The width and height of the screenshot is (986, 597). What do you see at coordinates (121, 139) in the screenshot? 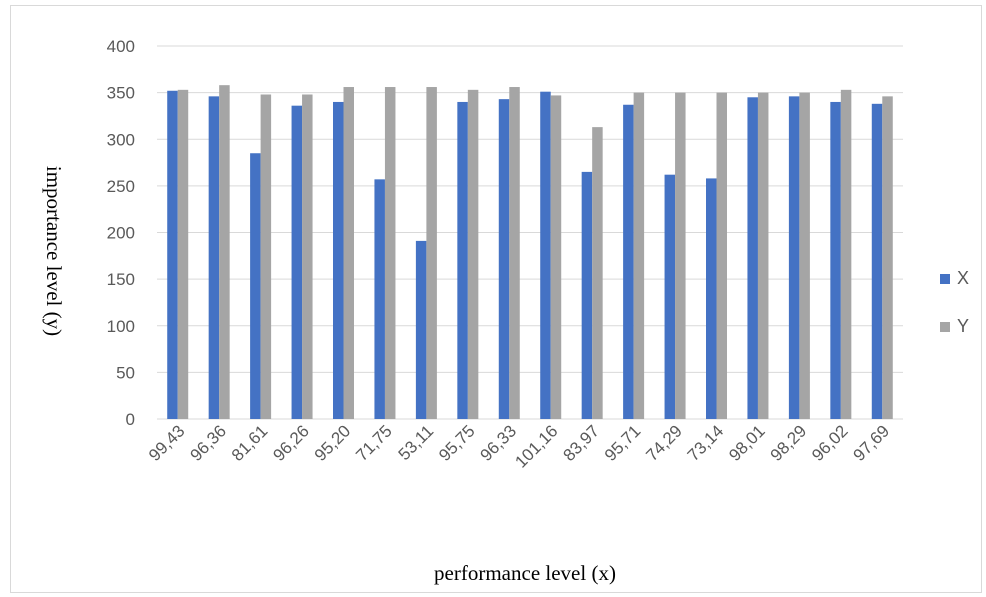
I see `y-tick-label: 300` at bounding box center [121, 139].